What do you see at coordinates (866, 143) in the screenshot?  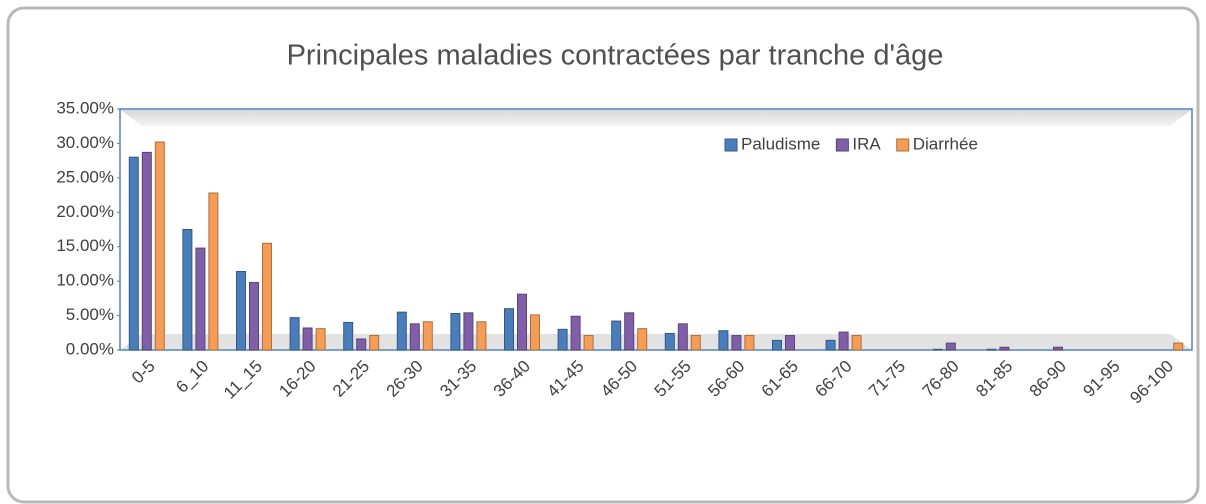 I see `legend-label: IRA` at bounding box center [866, 143].